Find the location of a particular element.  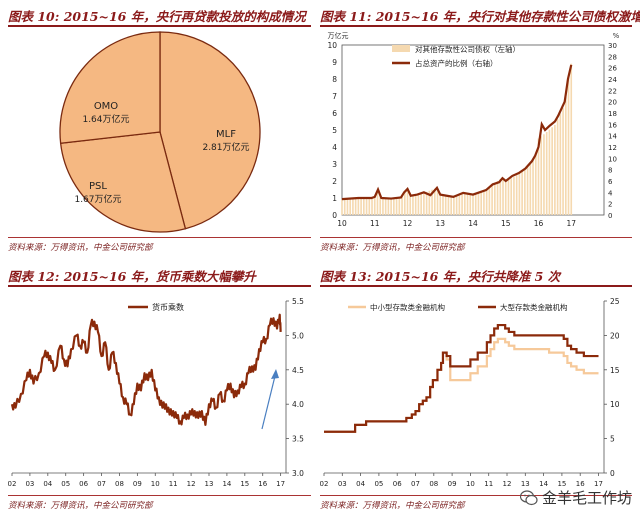

legend-label: 货币乘数 is located at coordinates (168, 307).